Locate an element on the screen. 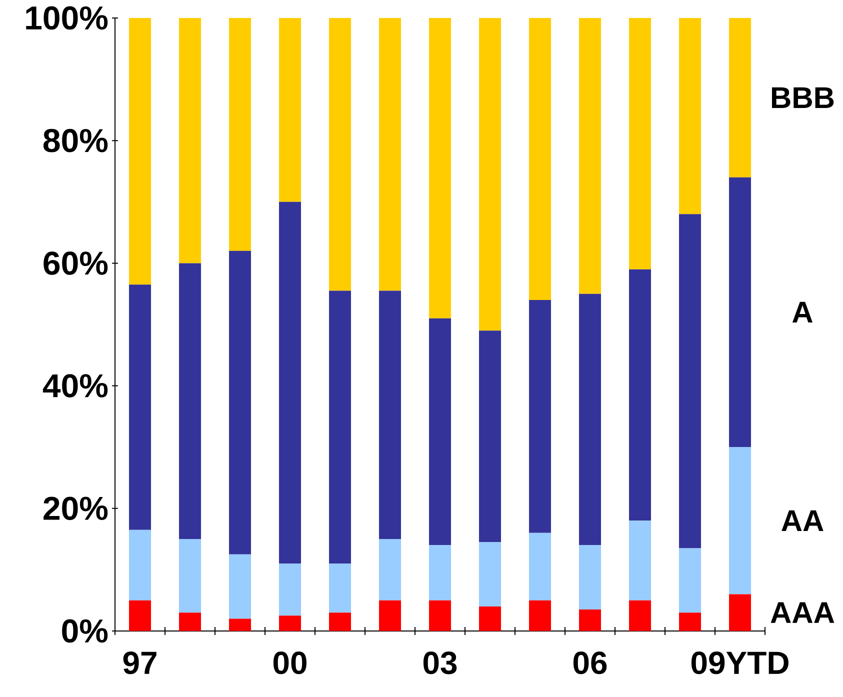  y-tick-label: 40% is located at coordinates (75, 386).